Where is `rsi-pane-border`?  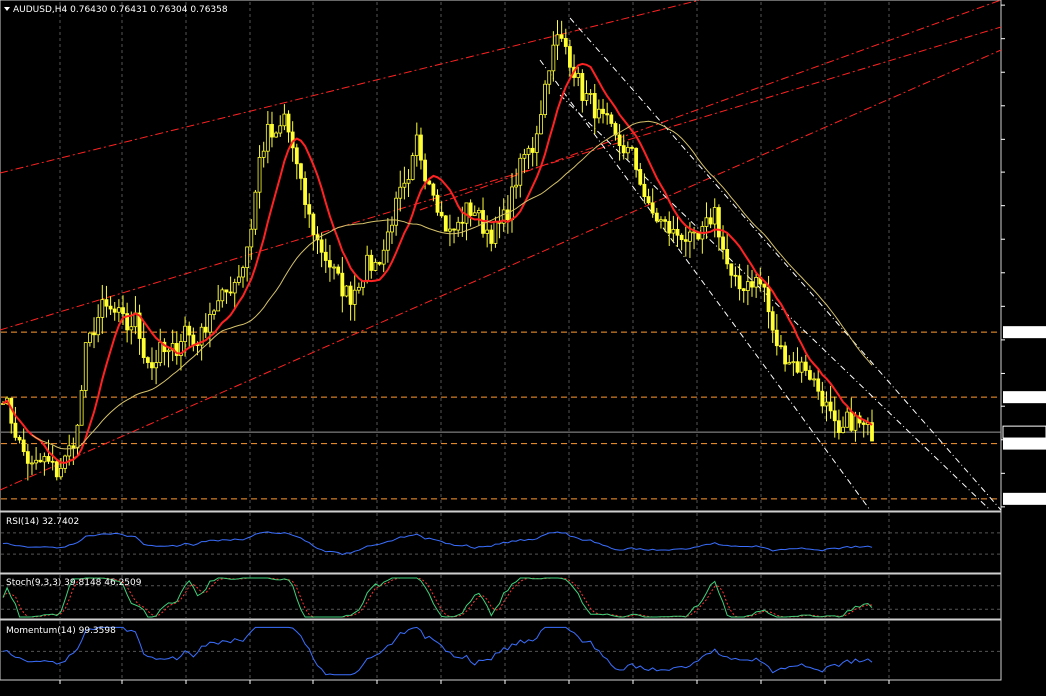 rsi-pane-border is located at coordinates (501, 542).